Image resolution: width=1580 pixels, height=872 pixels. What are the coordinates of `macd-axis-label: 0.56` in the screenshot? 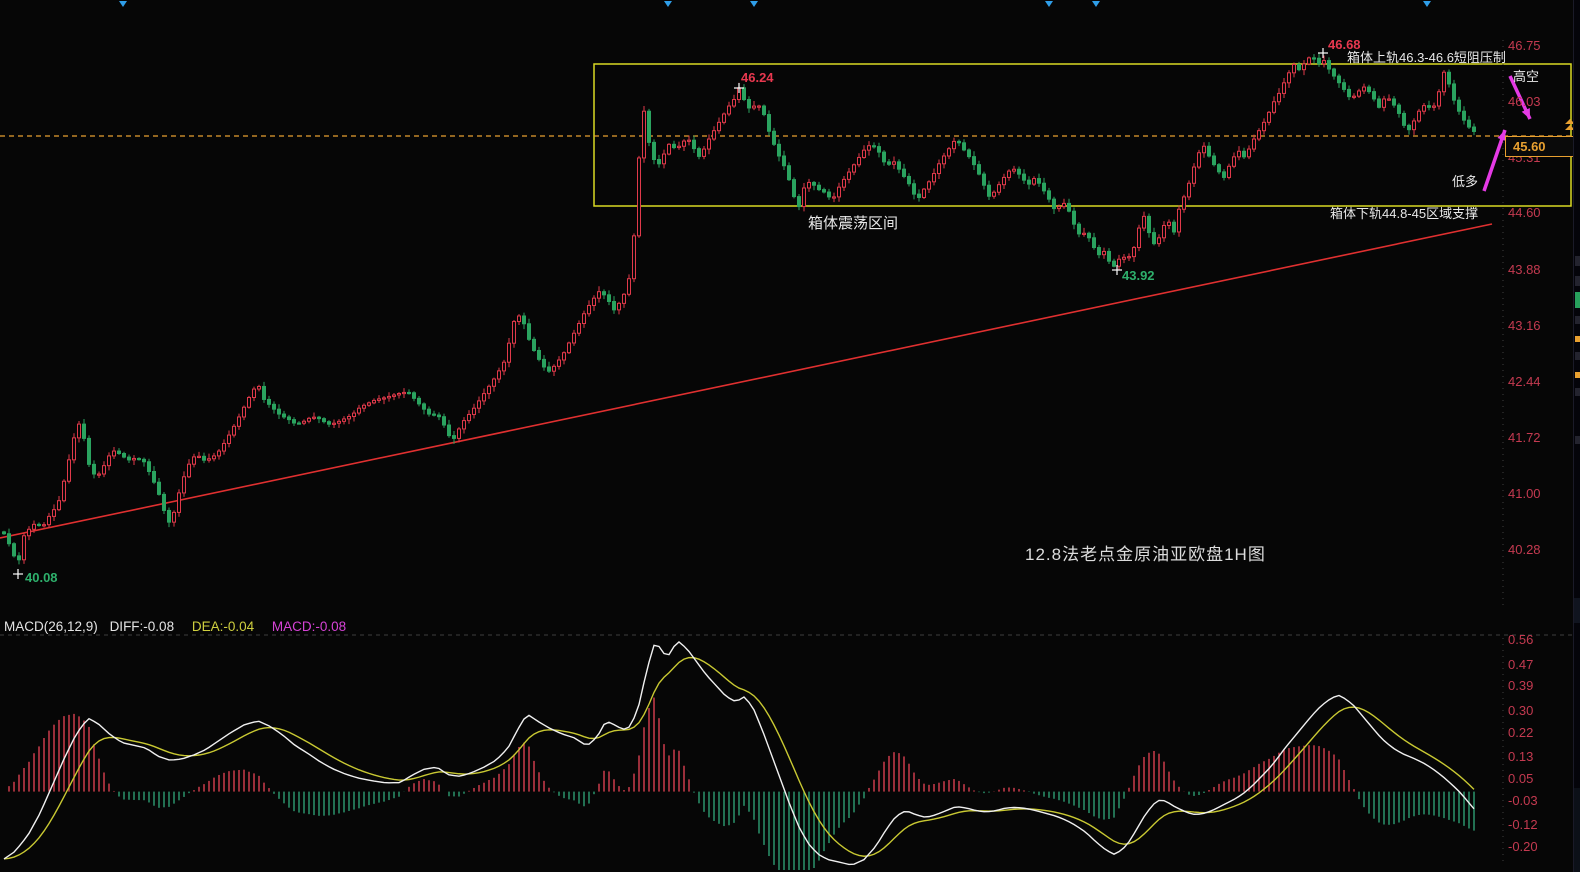 It's located at (1521, 640).